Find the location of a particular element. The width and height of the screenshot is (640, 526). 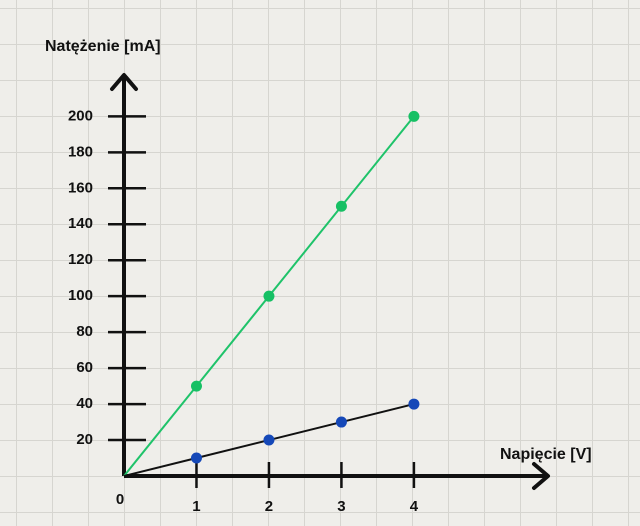

y-tick-label: 40 is located at coordinates (84, 403).